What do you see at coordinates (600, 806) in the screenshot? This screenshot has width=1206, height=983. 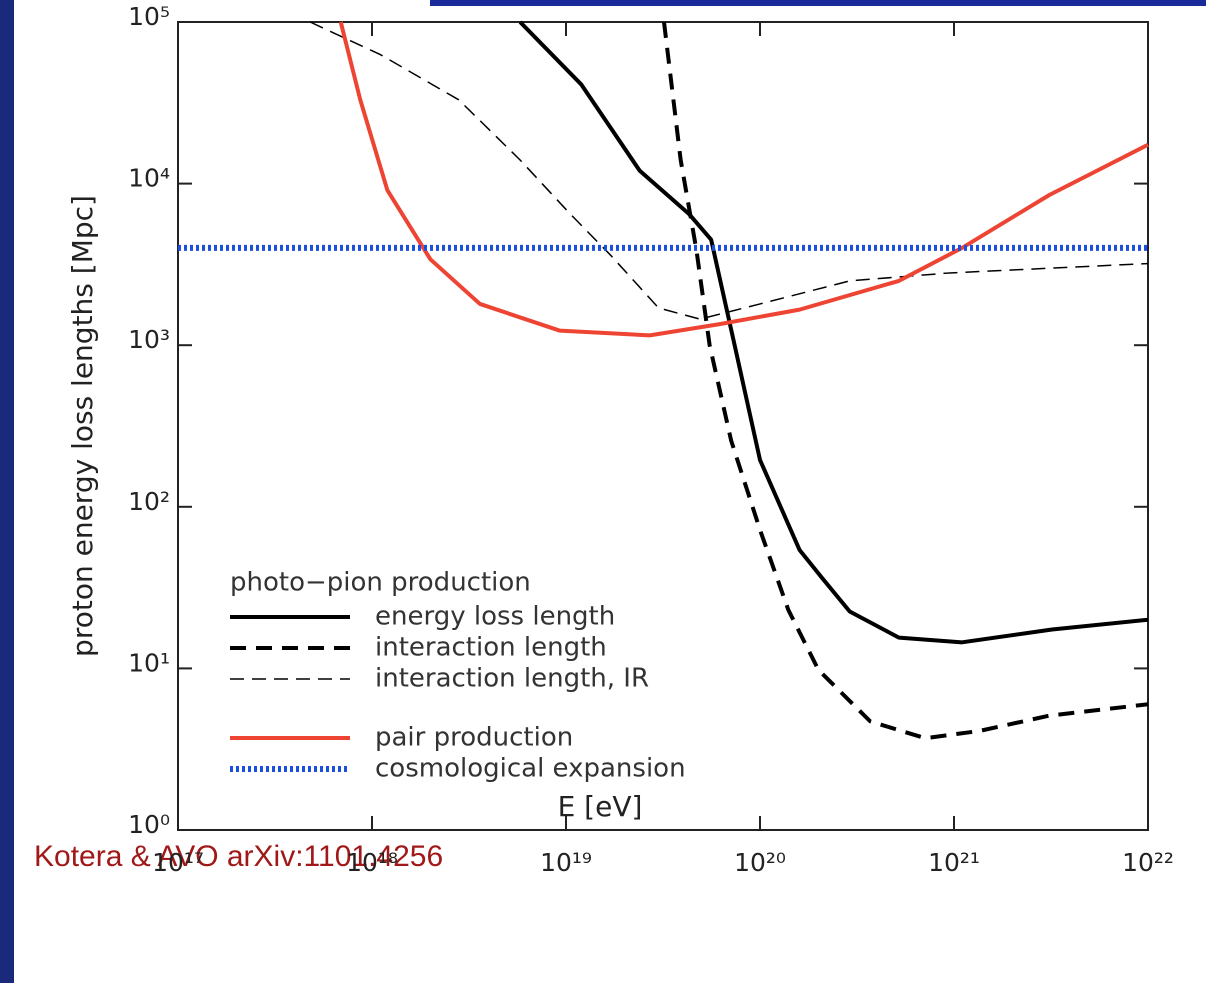 I see `x-axis-label: E [eV]` at bounding box center [600, 806].